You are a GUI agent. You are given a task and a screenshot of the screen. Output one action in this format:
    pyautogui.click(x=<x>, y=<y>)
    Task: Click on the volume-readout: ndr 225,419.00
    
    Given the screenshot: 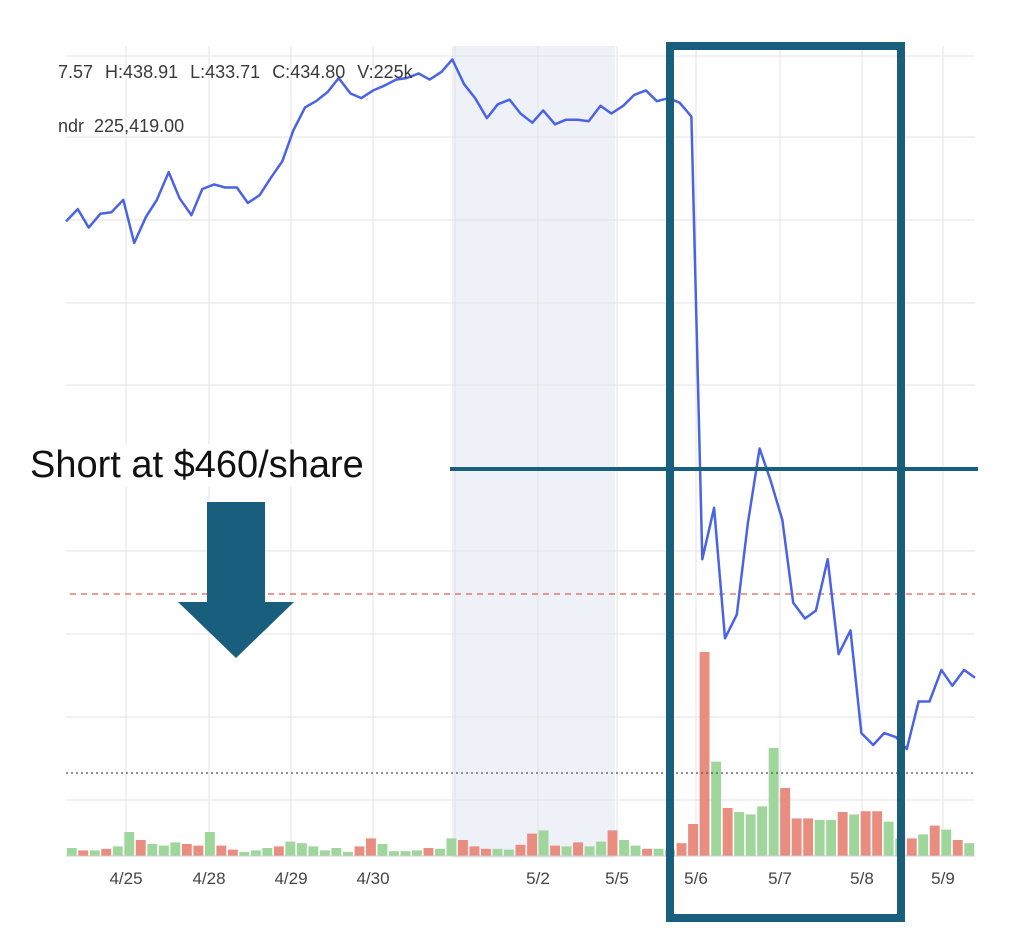 What is the action you would take?
    pyautogui.click(x=121, y=126)
    